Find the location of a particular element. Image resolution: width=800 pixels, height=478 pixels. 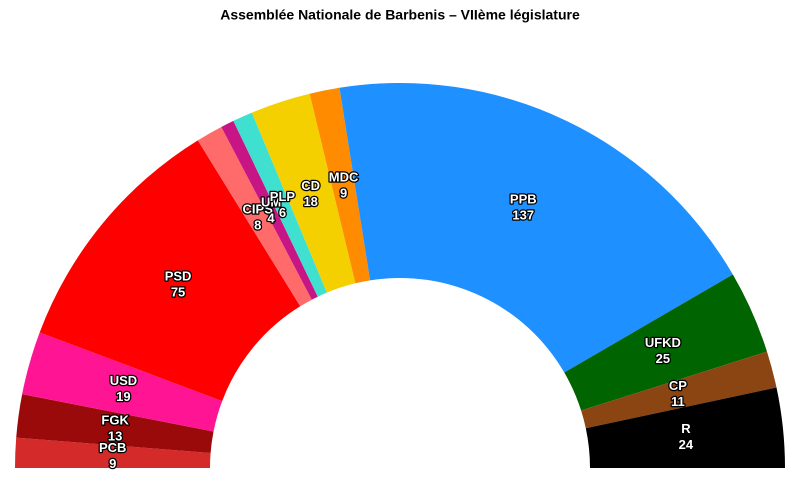

party-label: PCB is located at coordinates (112, 447).